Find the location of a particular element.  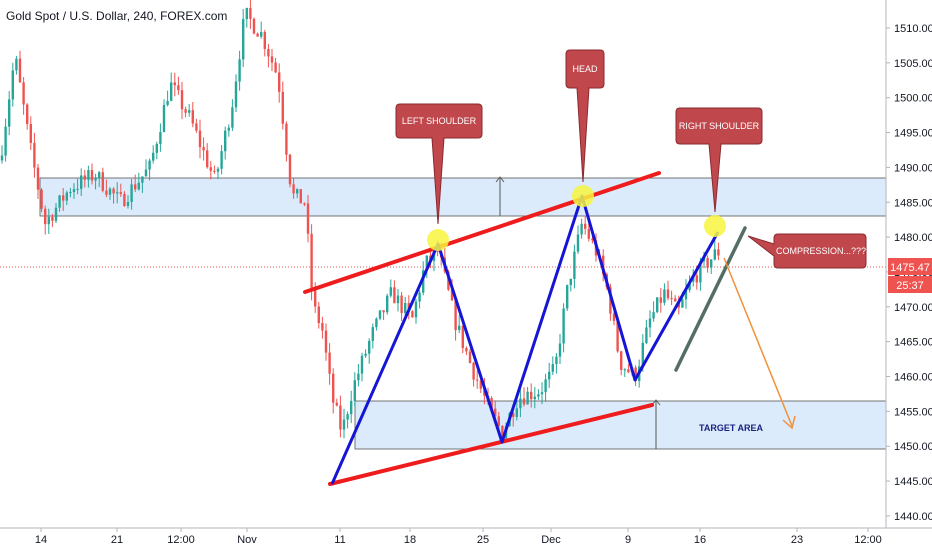

price-tick-label: 1460.00 is located at coordinates (913, 378).